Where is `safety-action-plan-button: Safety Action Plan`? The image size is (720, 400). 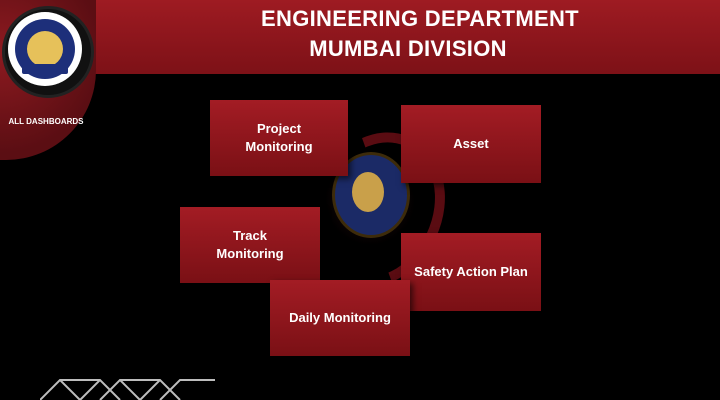
safety-action-plan-button: Safety Action Plan is located at coordinates (471, 272).